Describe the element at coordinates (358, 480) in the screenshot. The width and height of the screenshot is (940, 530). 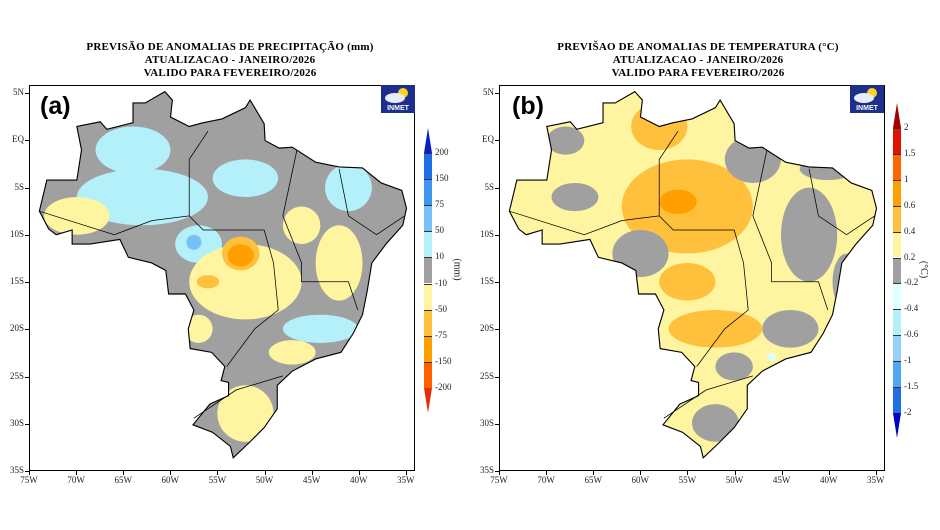
I see `lon-label: 40W` at that location.